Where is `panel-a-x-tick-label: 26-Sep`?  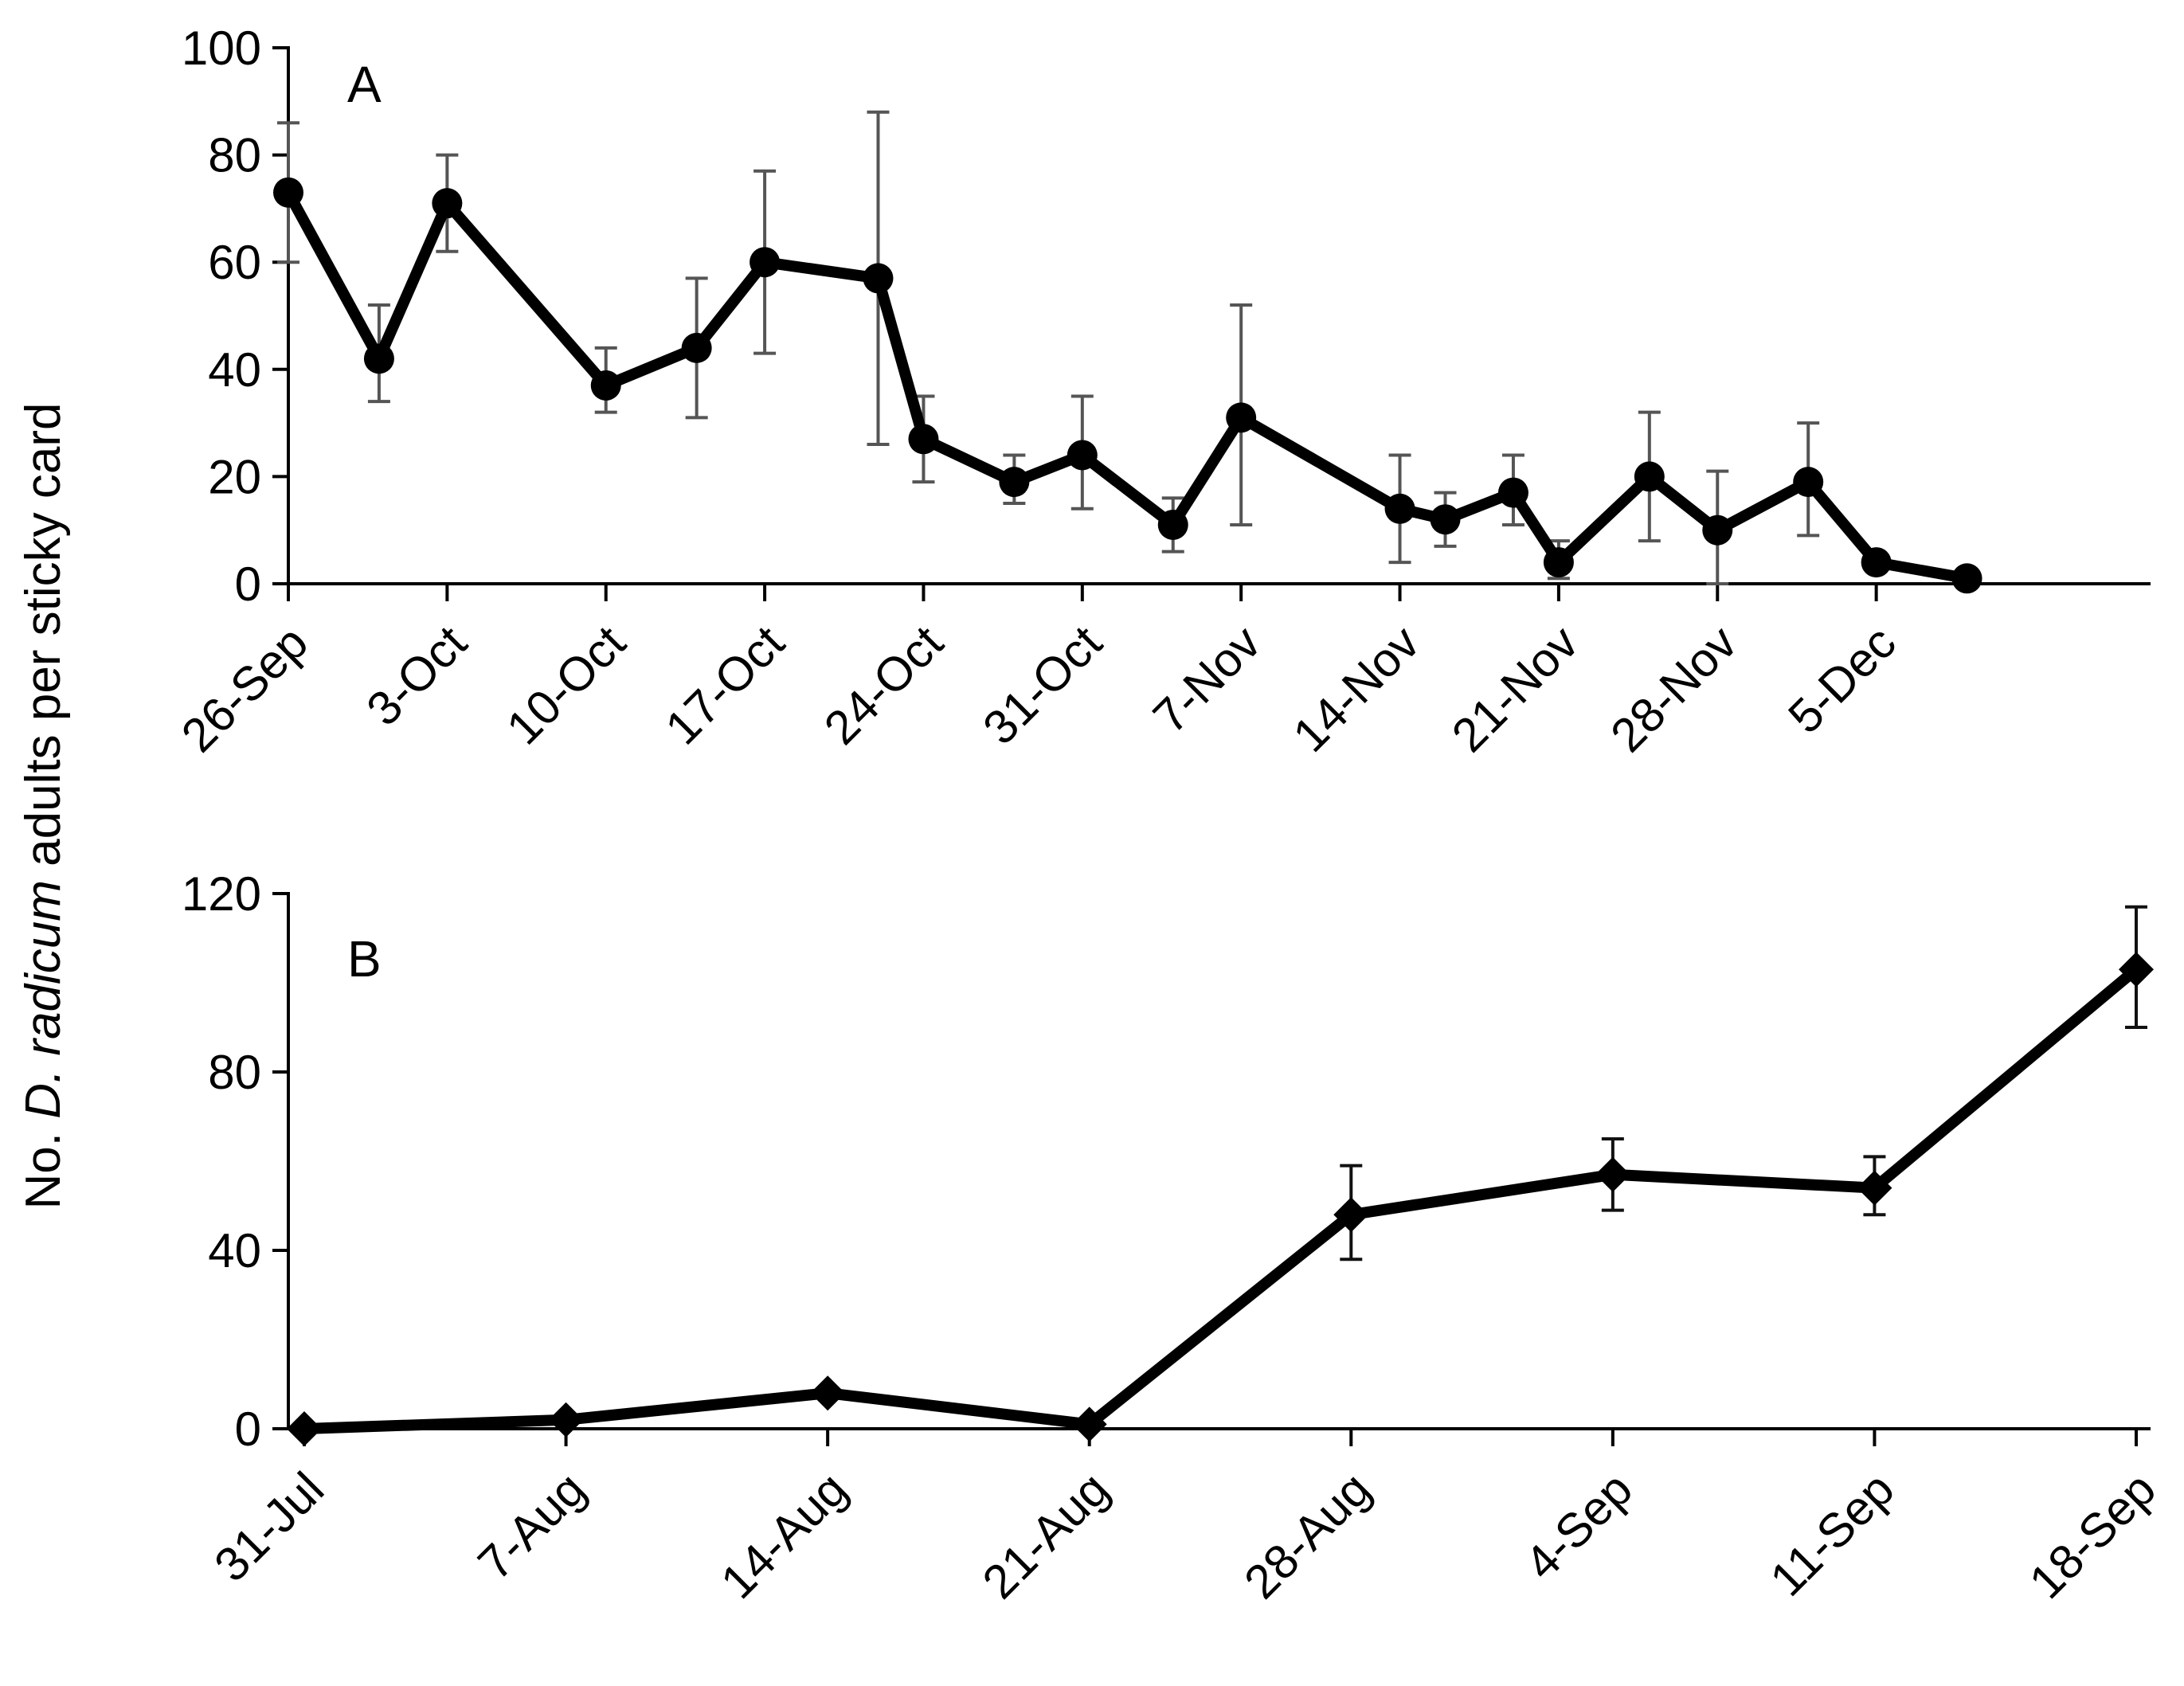 panel-a-x-tick-label: 26-Sep is located at coordinates (244, 689).